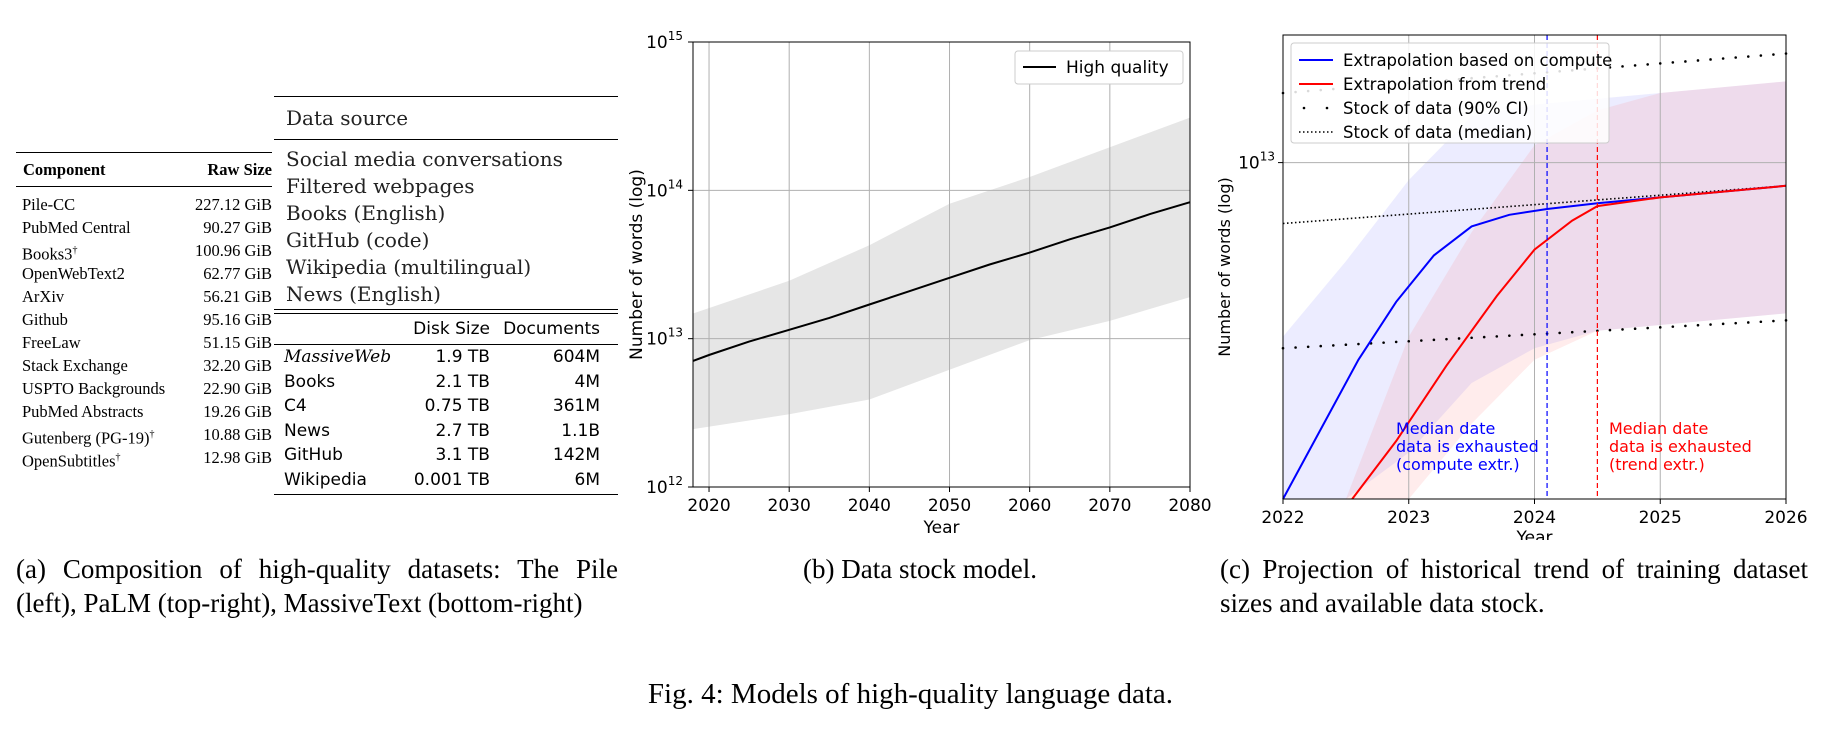  I want to click on disk-size: 3.1 TB, so click(462, 455).